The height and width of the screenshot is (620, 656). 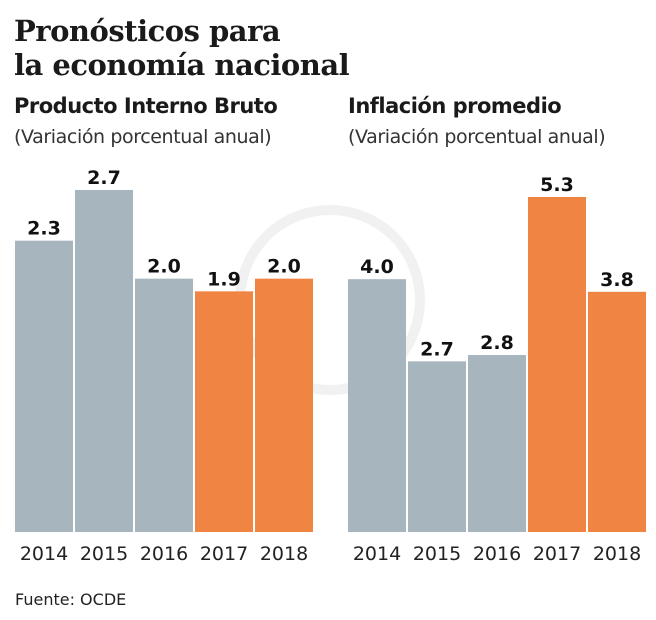 What do you see at coordinates (477, 137) in the screenshot?
I see `chart-2-subtitle: (Variación porcentual anual)` at bounding box center [477, 137].